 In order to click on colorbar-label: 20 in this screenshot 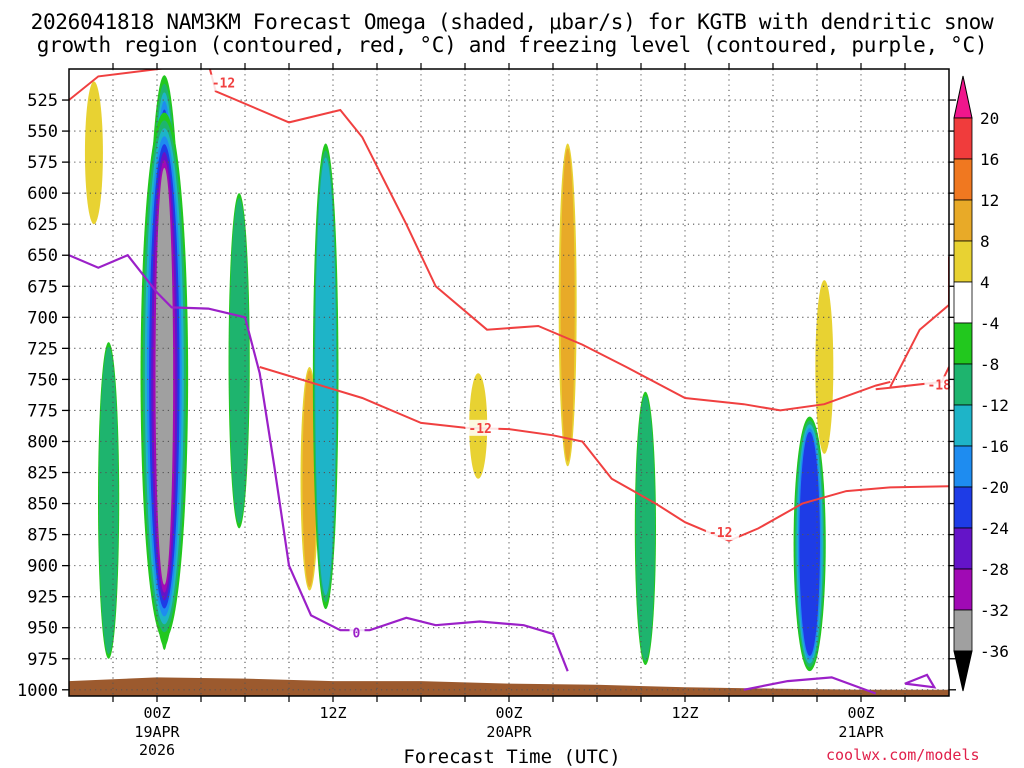, I will do `click(989, 118)`.